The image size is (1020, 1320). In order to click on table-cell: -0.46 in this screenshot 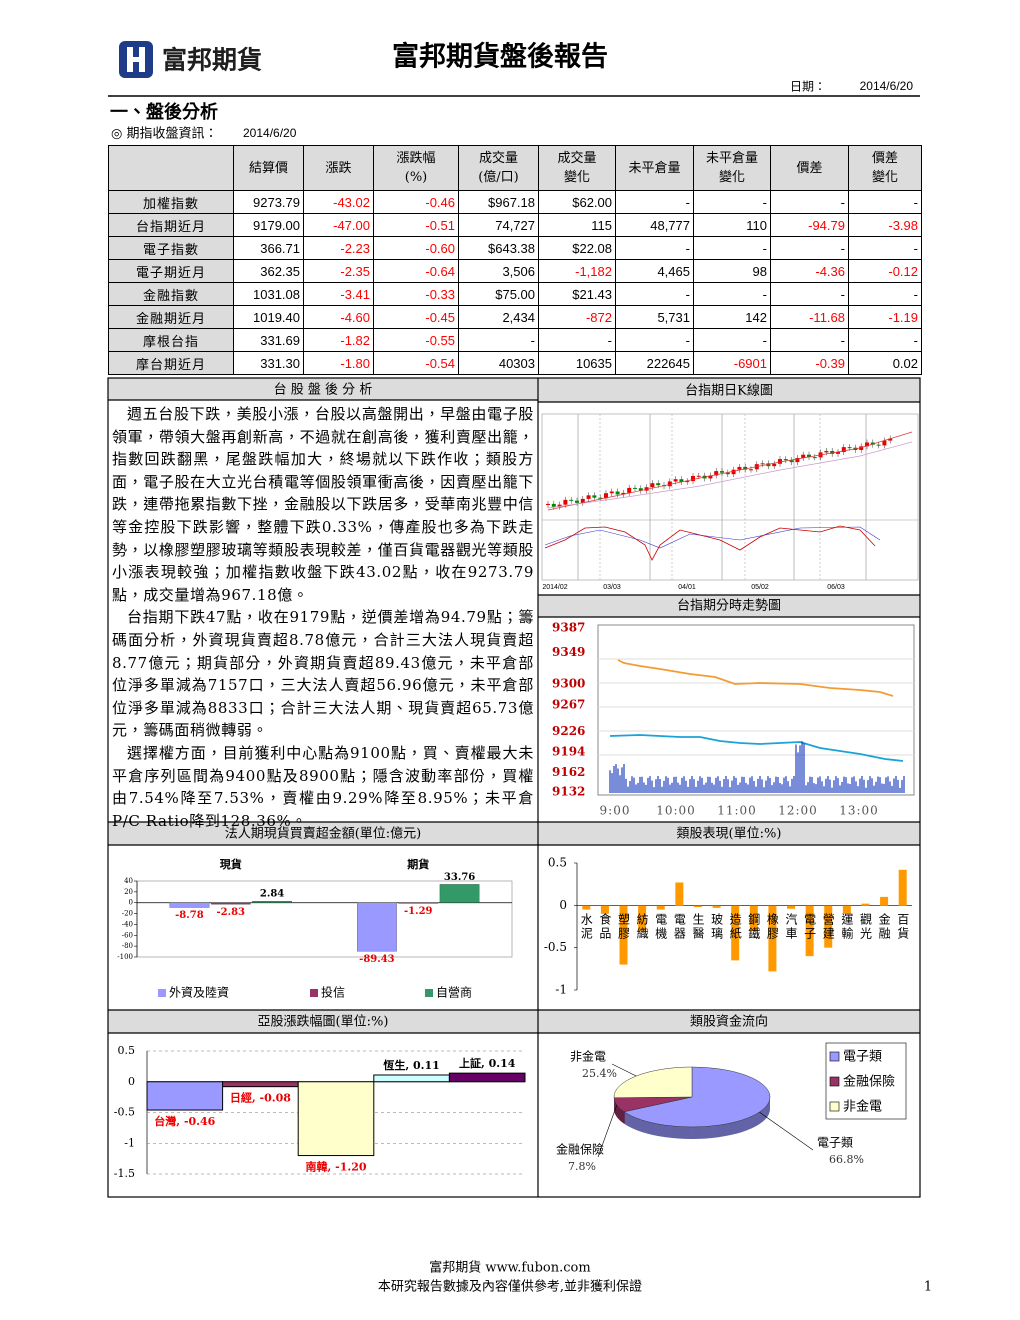, I will do `click(416, 202)`.